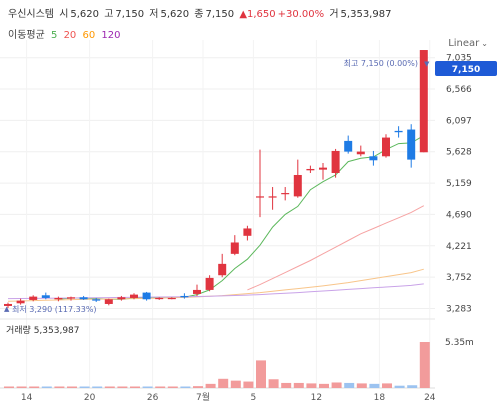  What do you see at coordinates (26, 35) in the screenshot?
I see `ma-legend-label: 이동평균` at bounding box center [26, 35].